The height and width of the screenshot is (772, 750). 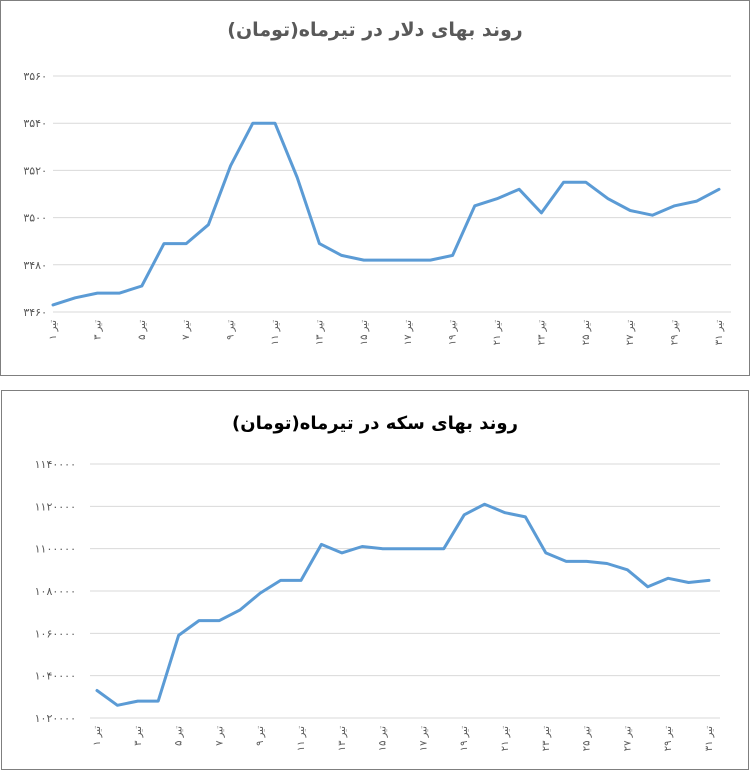 What do you see at coordinates (97, 330) in the screenshot?
I see `dollar-chart-x-tick-label: ۳ تیر` at bounding box center [97, 330].